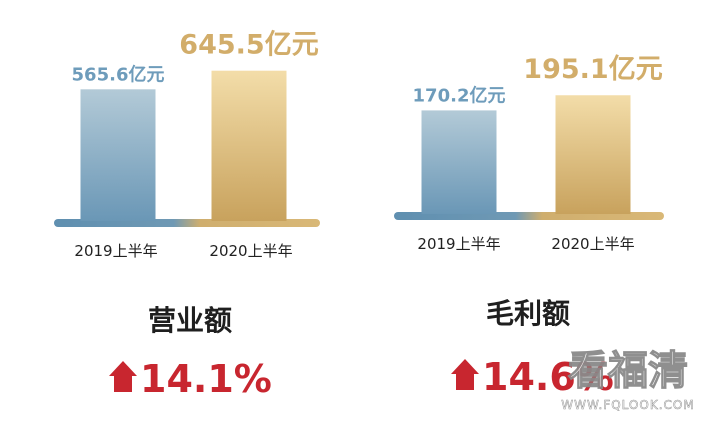 This screenshot has height=432, width=720. Describe the element at coordinates (118, 155) in the screenshot. I see `bar-2019-revenue` at that location.